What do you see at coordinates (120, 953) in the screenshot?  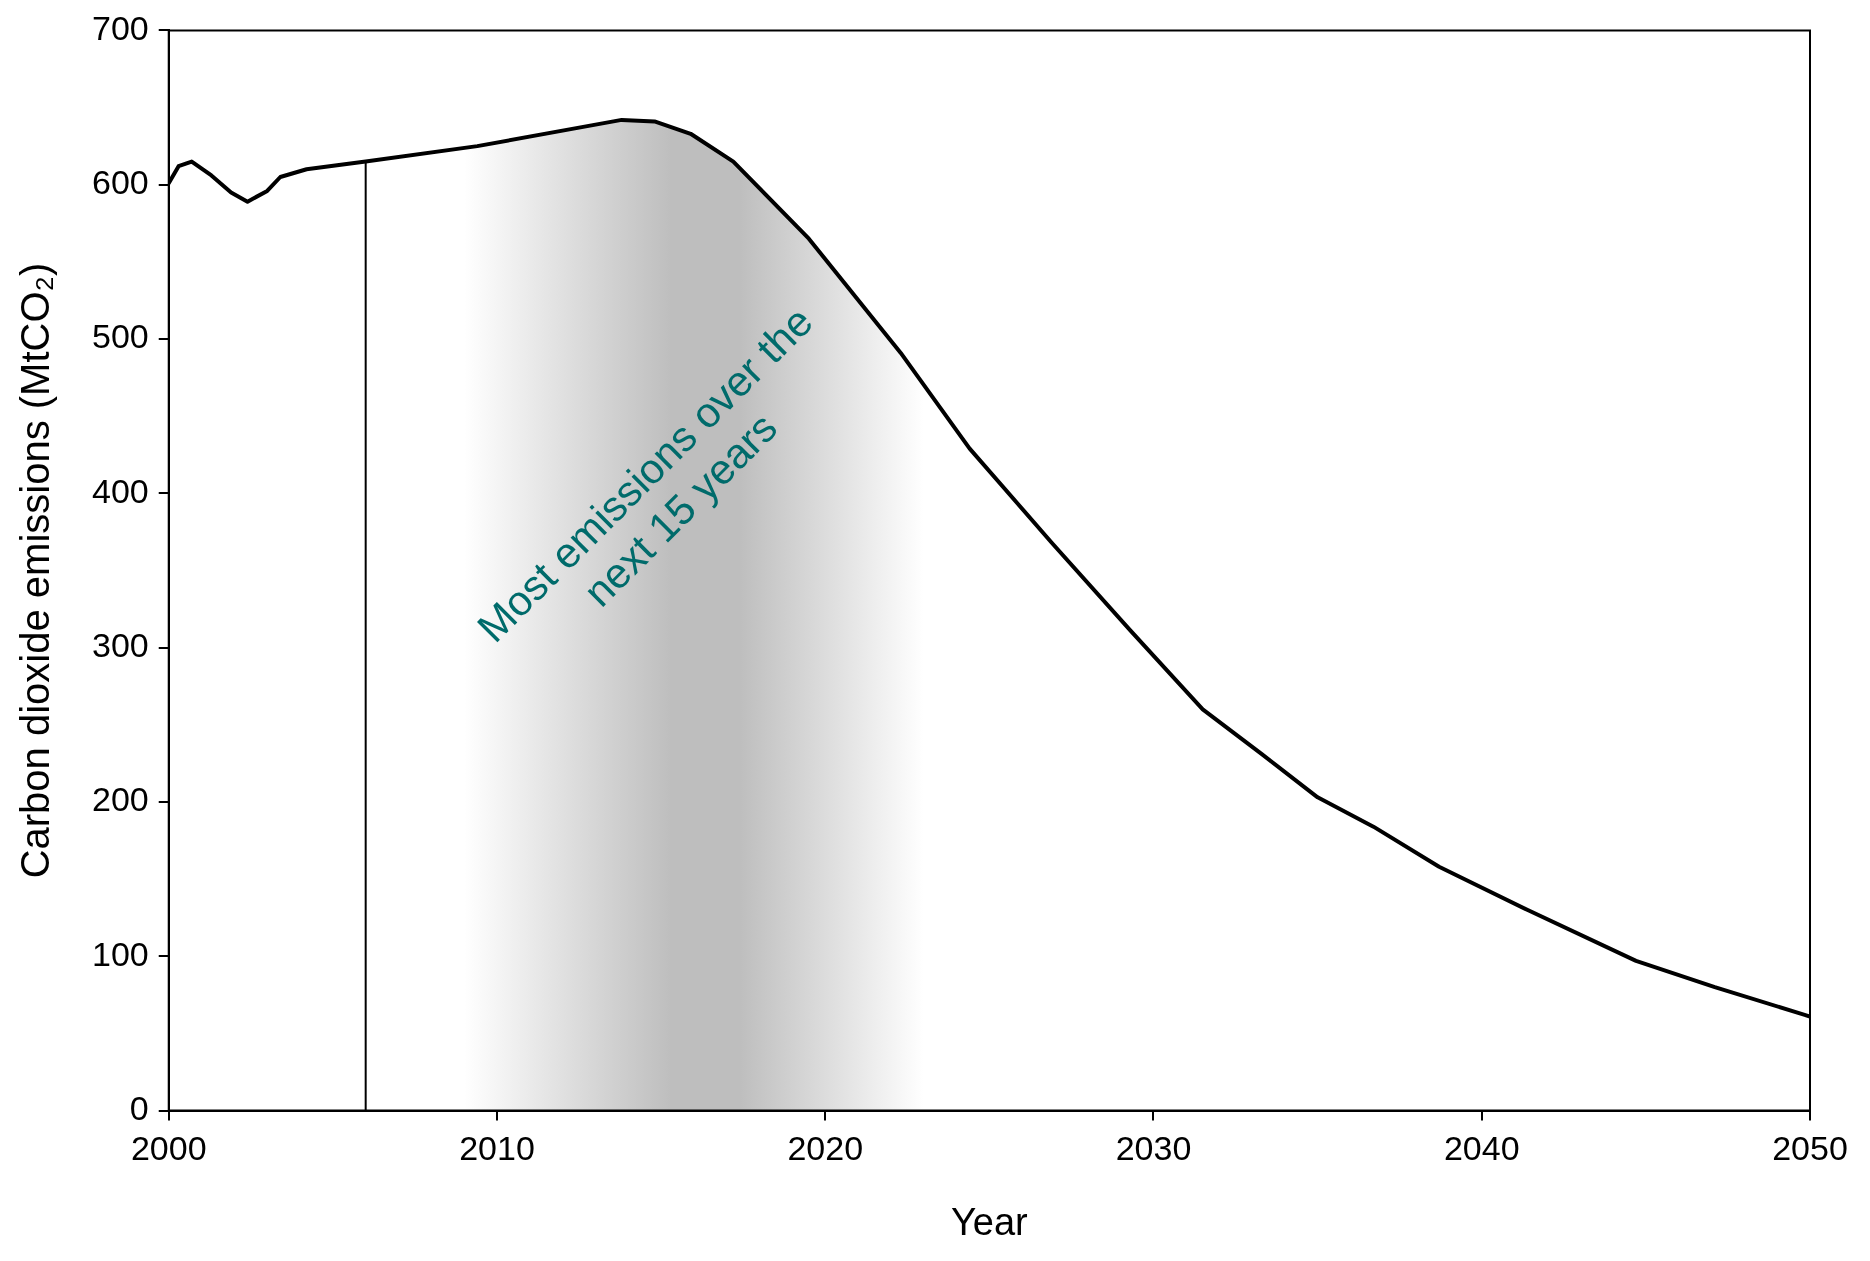 I see `y-tick-label: 100` at bounding box center [120, 953].